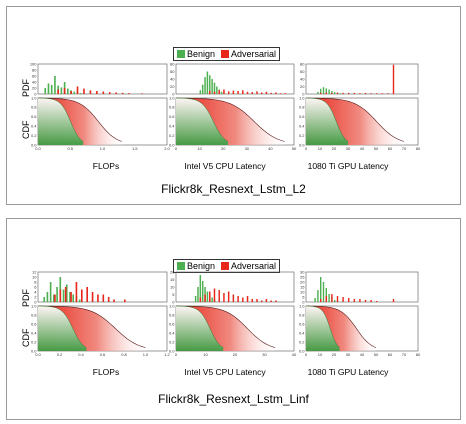 The width and height of the screenshot is (466, 424). What do you see at coordinates (334, 148) in the screenshot?
I see `x-tick-label: 20` at bounding box center [334, 148].